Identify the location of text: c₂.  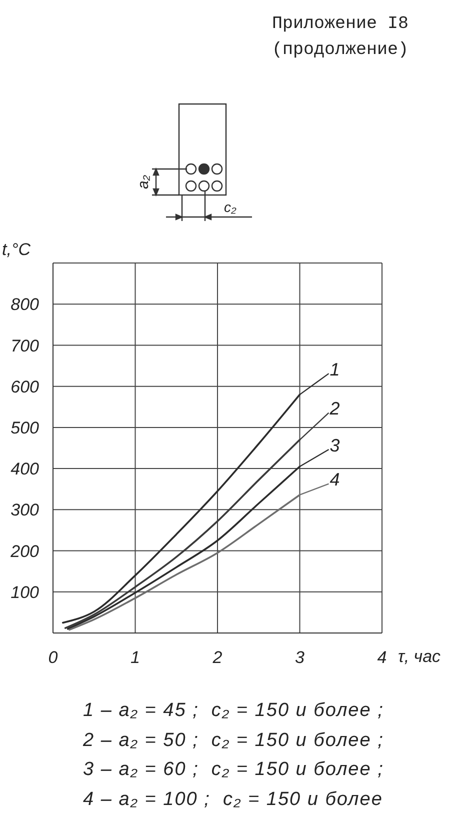
(230, 207).